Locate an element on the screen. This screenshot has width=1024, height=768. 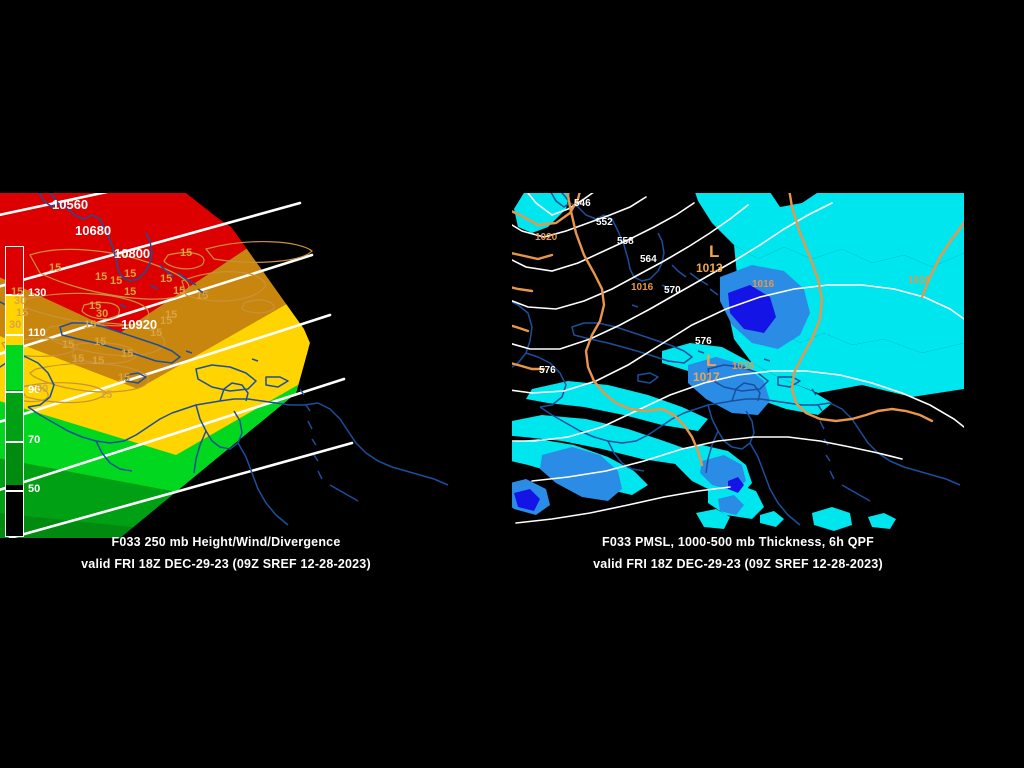
thickness-contour-label: 552 is located at coordinates (604, 222).